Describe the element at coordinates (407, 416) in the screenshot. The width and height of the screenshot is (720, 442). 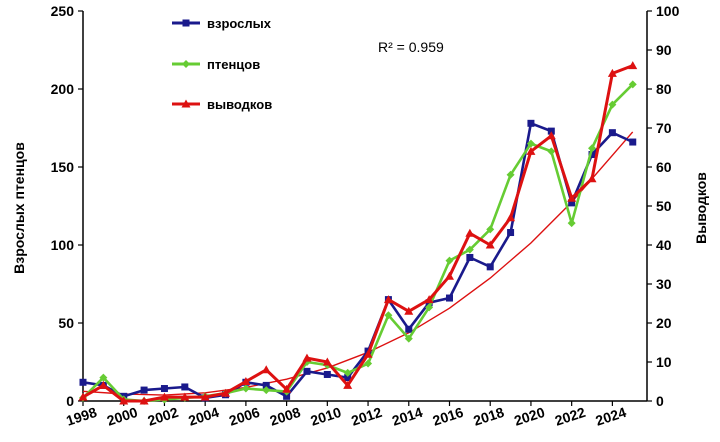
I see `x-tick-label: 2014` at that location.